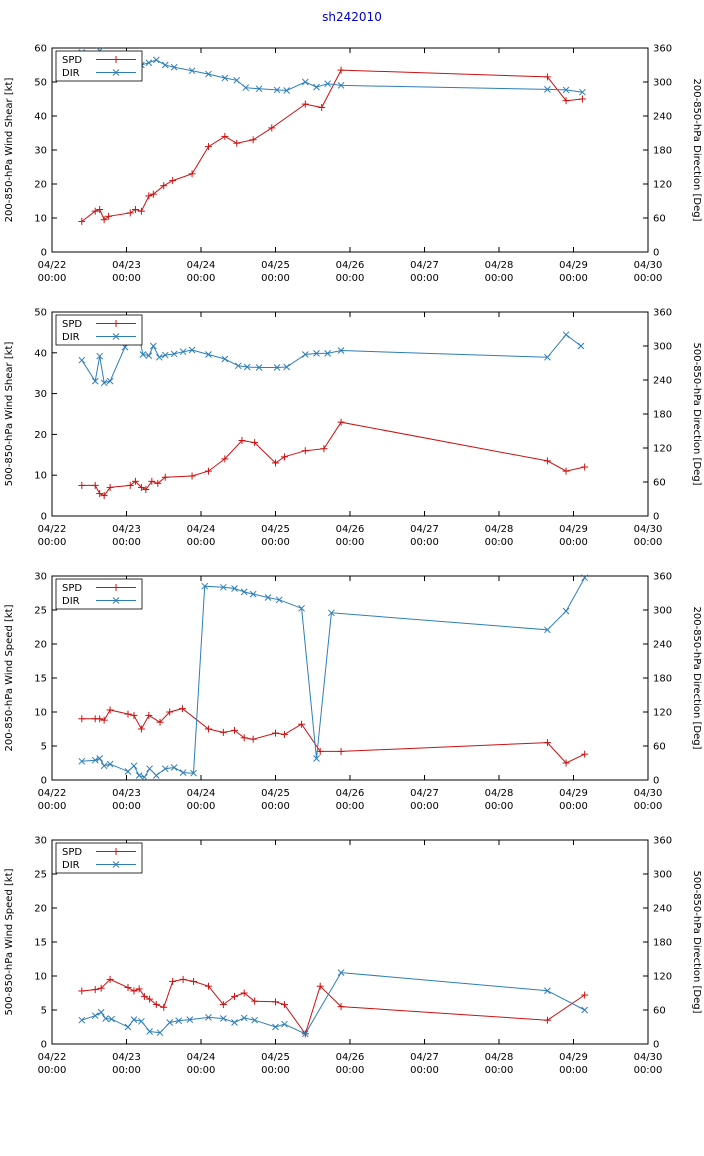 Image resolution: width=704 pixels, height=1156 pixels. What do you see at coordinates (52, 1057) in the screenshot?
I see `x-tick-label: 04/22` at bounding box center [52, 1057].